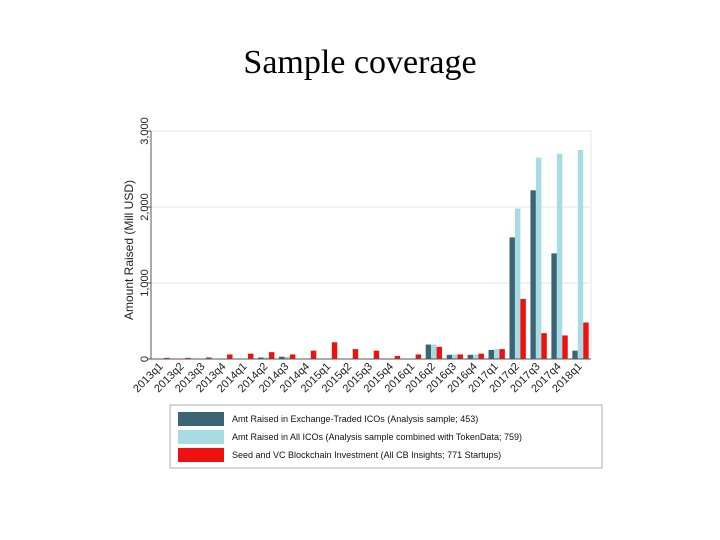 Image resolution: width=720 pixels, height=540 pixels. Describe the element at coordinates (282, 357) in the screenshot. I see `bar-2014q3-s1` at that location.